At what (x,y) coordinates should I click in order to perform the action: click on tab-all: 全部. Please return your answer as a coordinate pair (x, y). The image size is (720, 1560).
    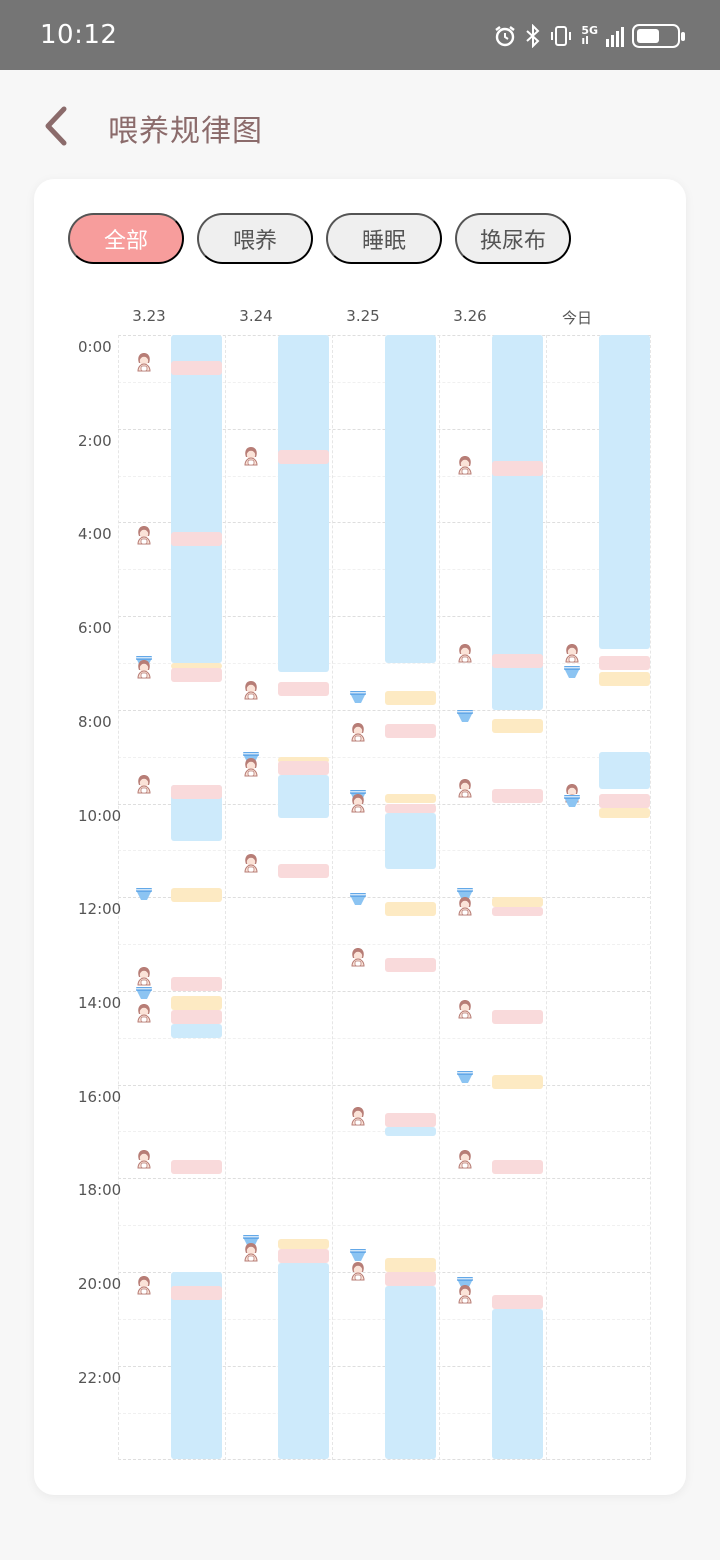
    Looking at the image, I should click on (126, 238).